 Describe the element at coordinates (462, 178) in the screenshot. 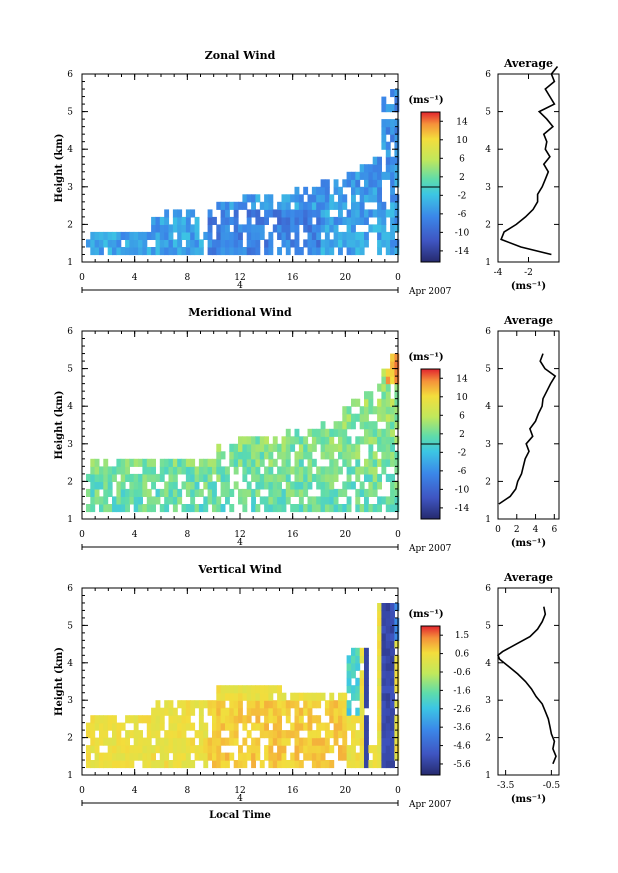

I see `colorbar-tick-label: 2` at that location.